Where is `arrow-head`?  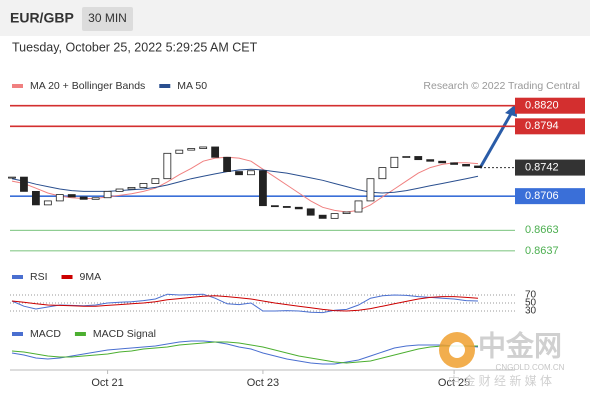 arrow-head is located at coordinates (511, 110).